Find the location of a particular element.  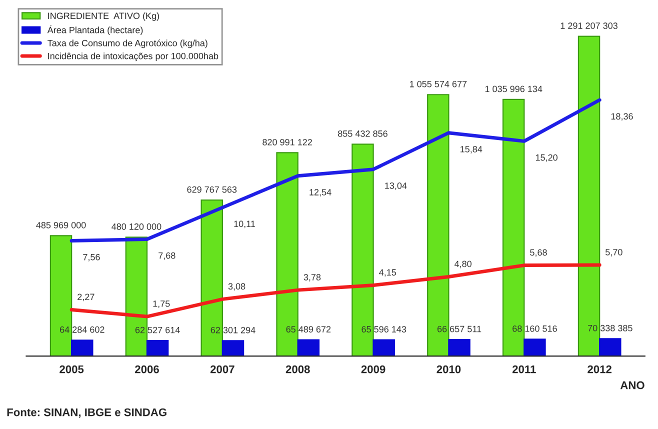

data-label: 70 338 385 is located at coordinates (610, 328).